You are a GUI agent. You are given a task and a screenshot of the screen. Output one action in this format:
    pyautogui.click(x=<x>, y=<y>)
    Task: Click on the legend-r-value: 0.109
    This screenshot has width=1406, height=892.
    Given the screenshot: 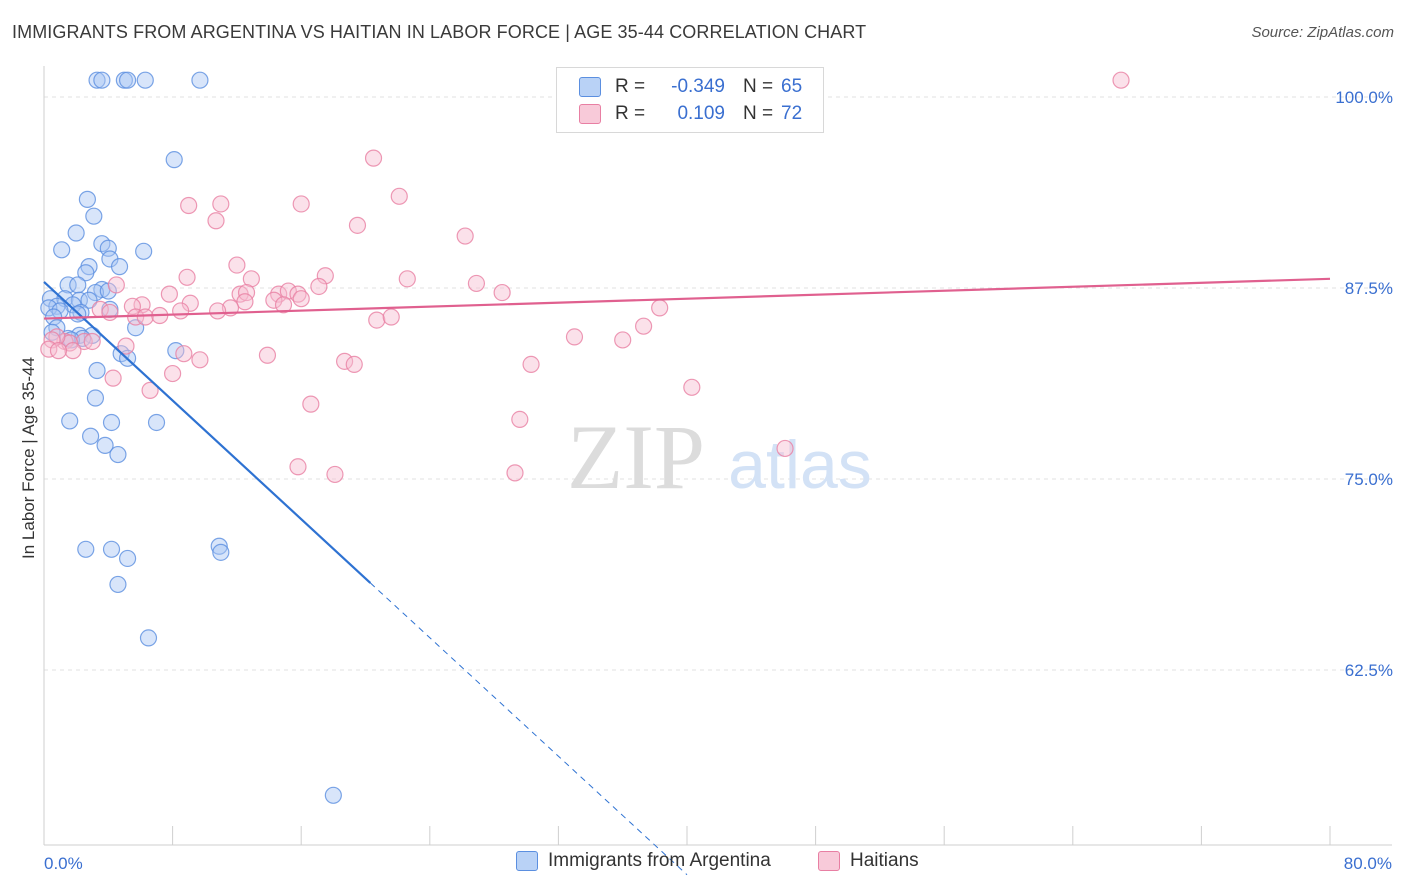 What is the action you would take?
    pyautogui.click(x=701, y=113)
    